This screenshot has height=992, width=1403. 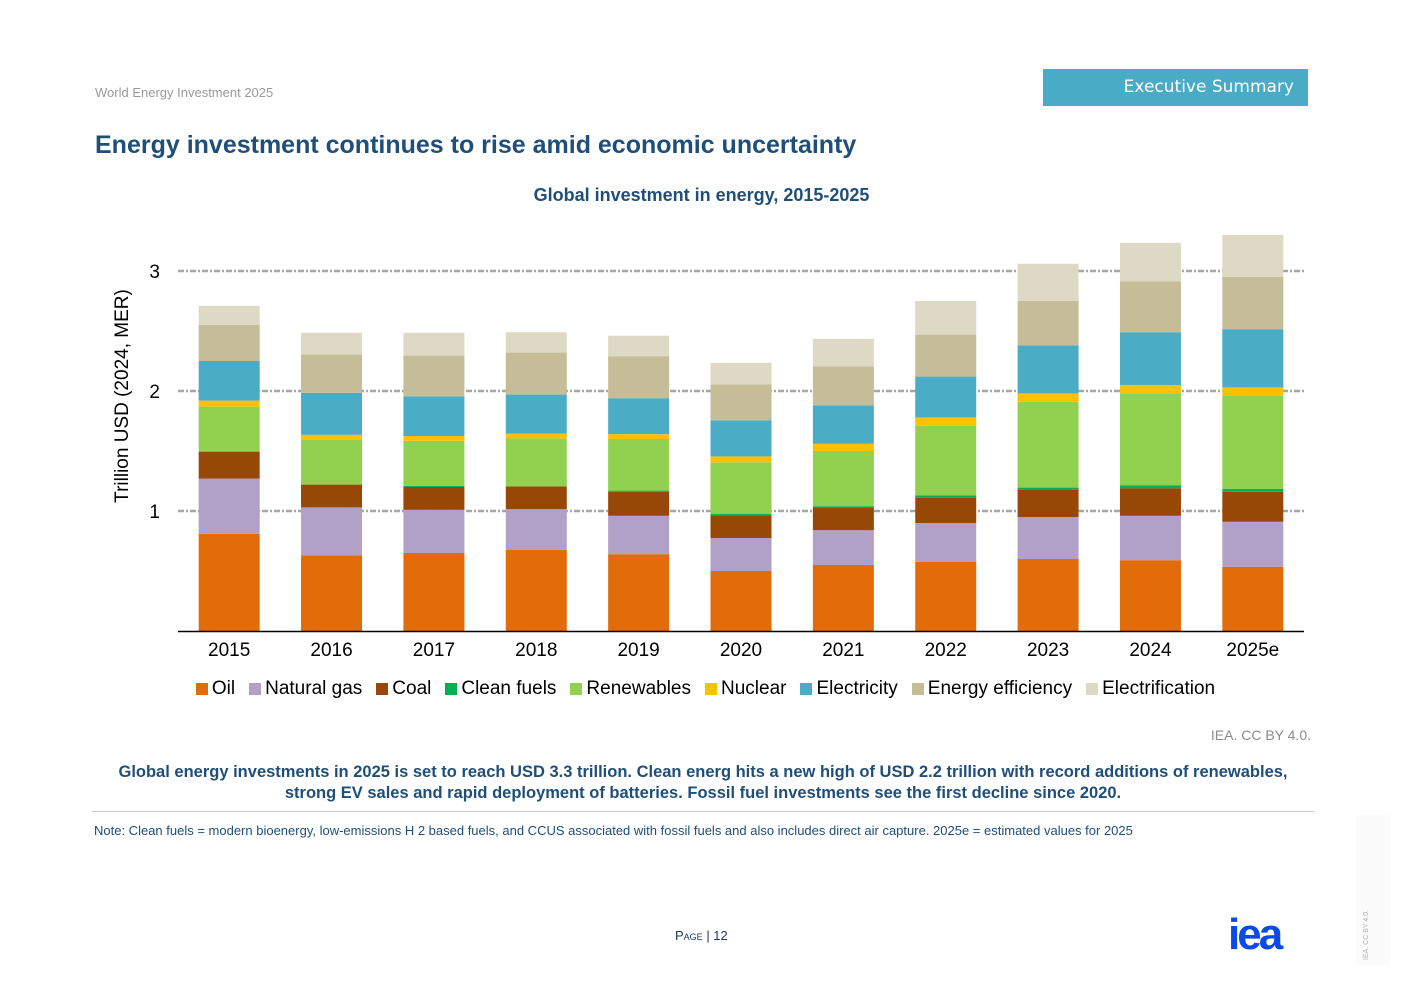 What do you see at coordinates (536, 650) in the screenshot?
I see `x-tick-label: 2018` at bounding box center [536, 650].